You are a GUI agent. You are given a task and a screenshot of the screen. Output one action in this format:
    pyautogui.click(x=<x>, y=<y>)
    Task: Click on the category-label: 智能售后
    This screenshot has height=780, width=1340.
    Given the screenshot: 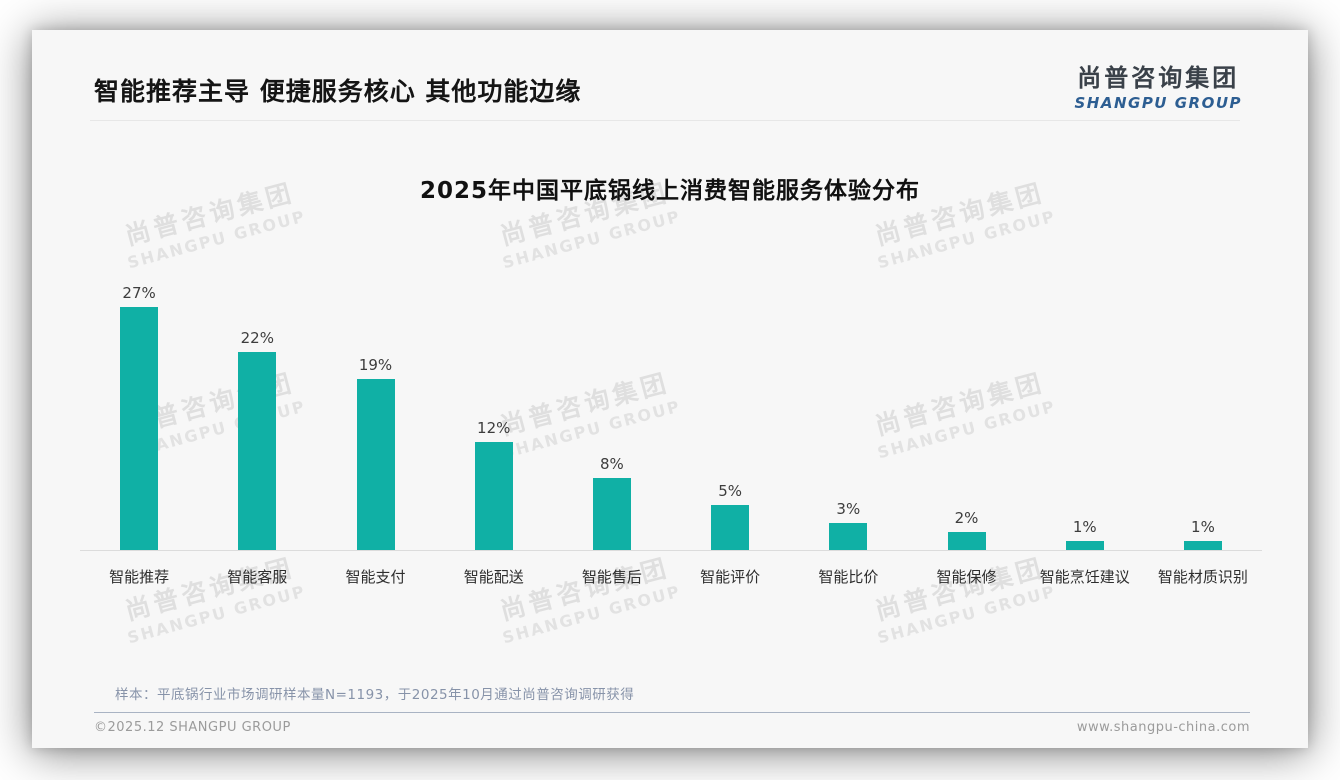 What is the action you would take?
    pyautogui.click(x=611, y=577)
    